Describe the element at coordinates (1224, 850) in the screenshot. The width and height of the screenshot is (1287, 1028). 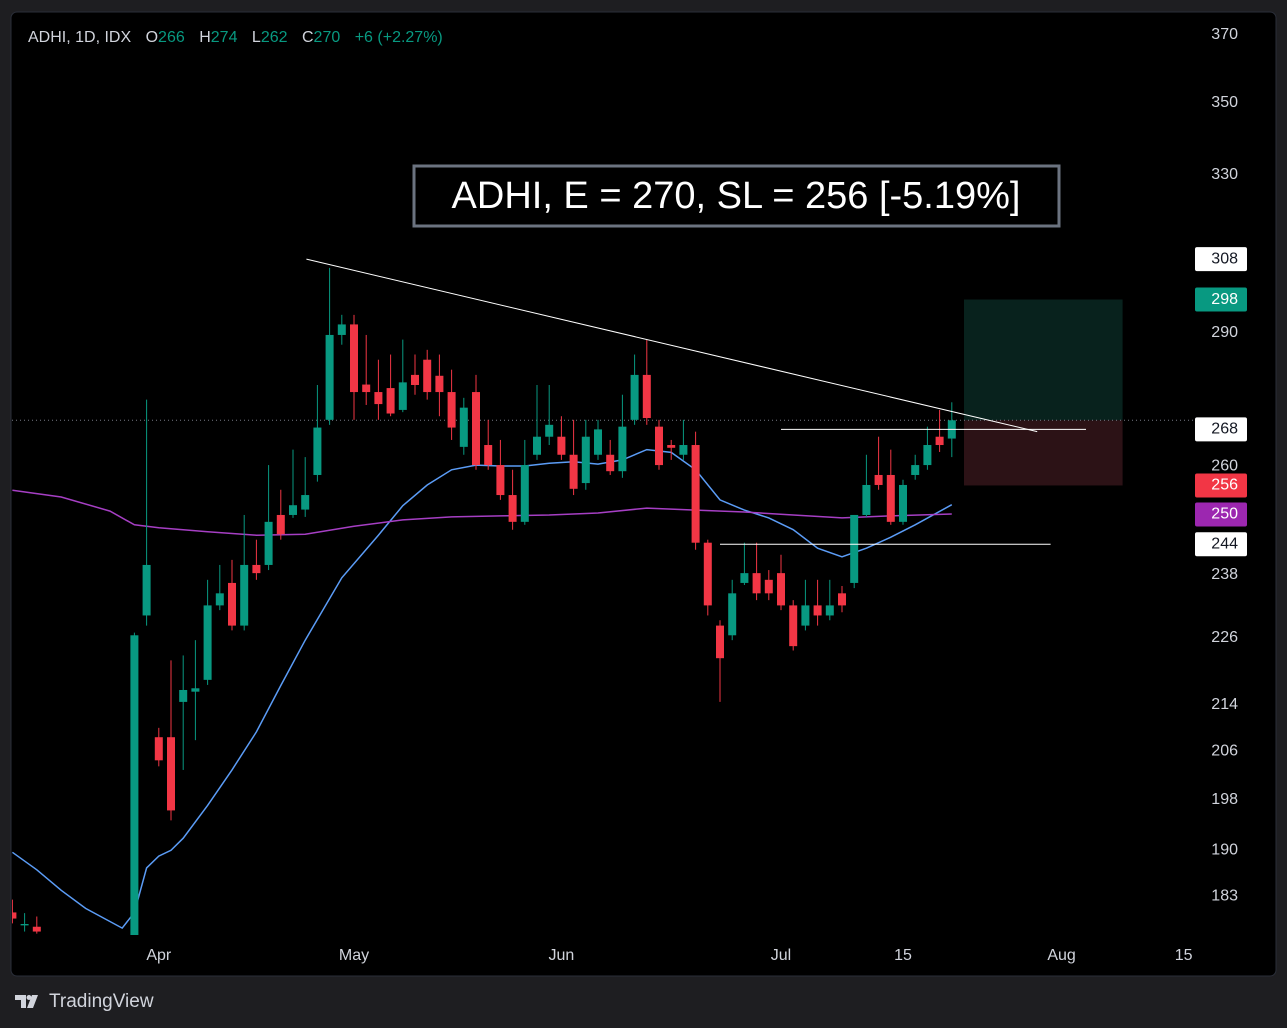
I see `y-tick-label: 190` at that location.